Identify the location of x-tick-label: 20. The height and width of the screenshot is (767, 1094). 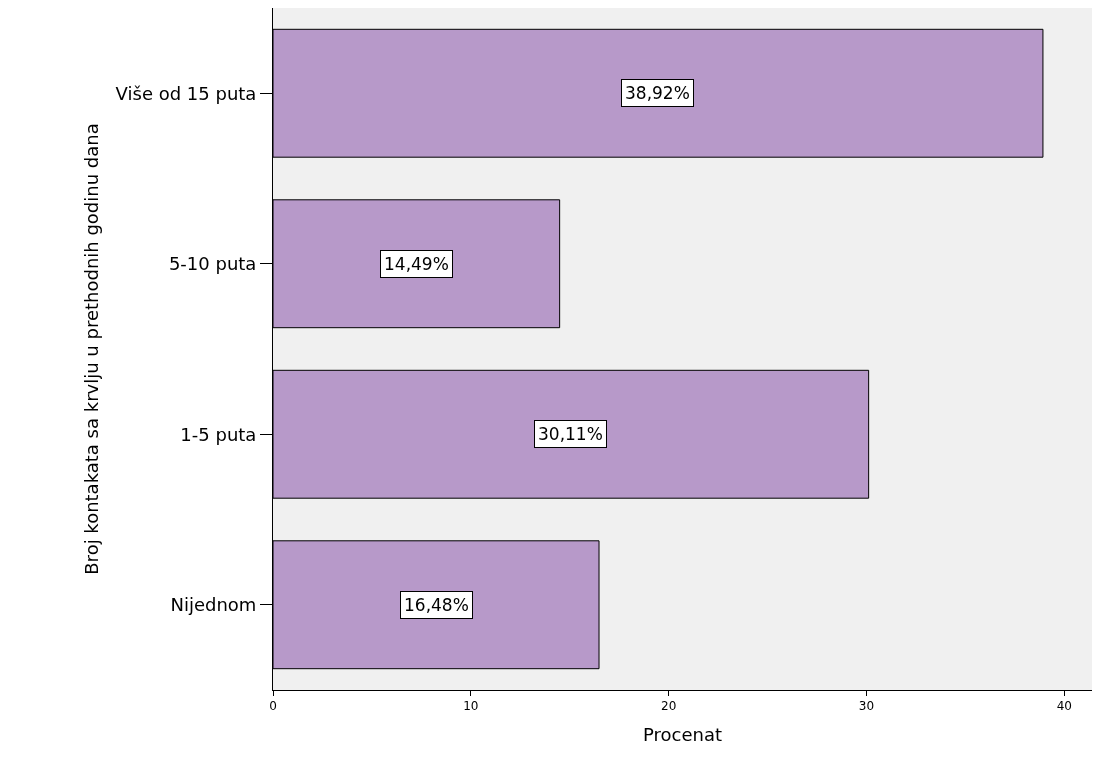
(669, 706).